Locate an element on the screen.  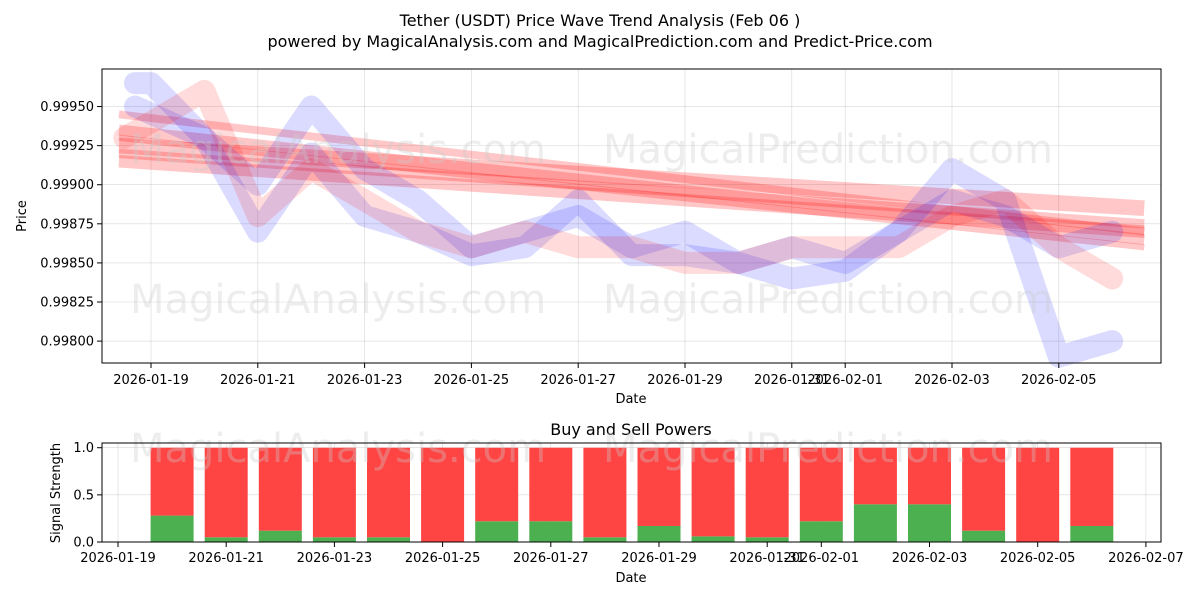
power-x-tick-label: 2026-02-05 is located at coordinates (1038, 558).